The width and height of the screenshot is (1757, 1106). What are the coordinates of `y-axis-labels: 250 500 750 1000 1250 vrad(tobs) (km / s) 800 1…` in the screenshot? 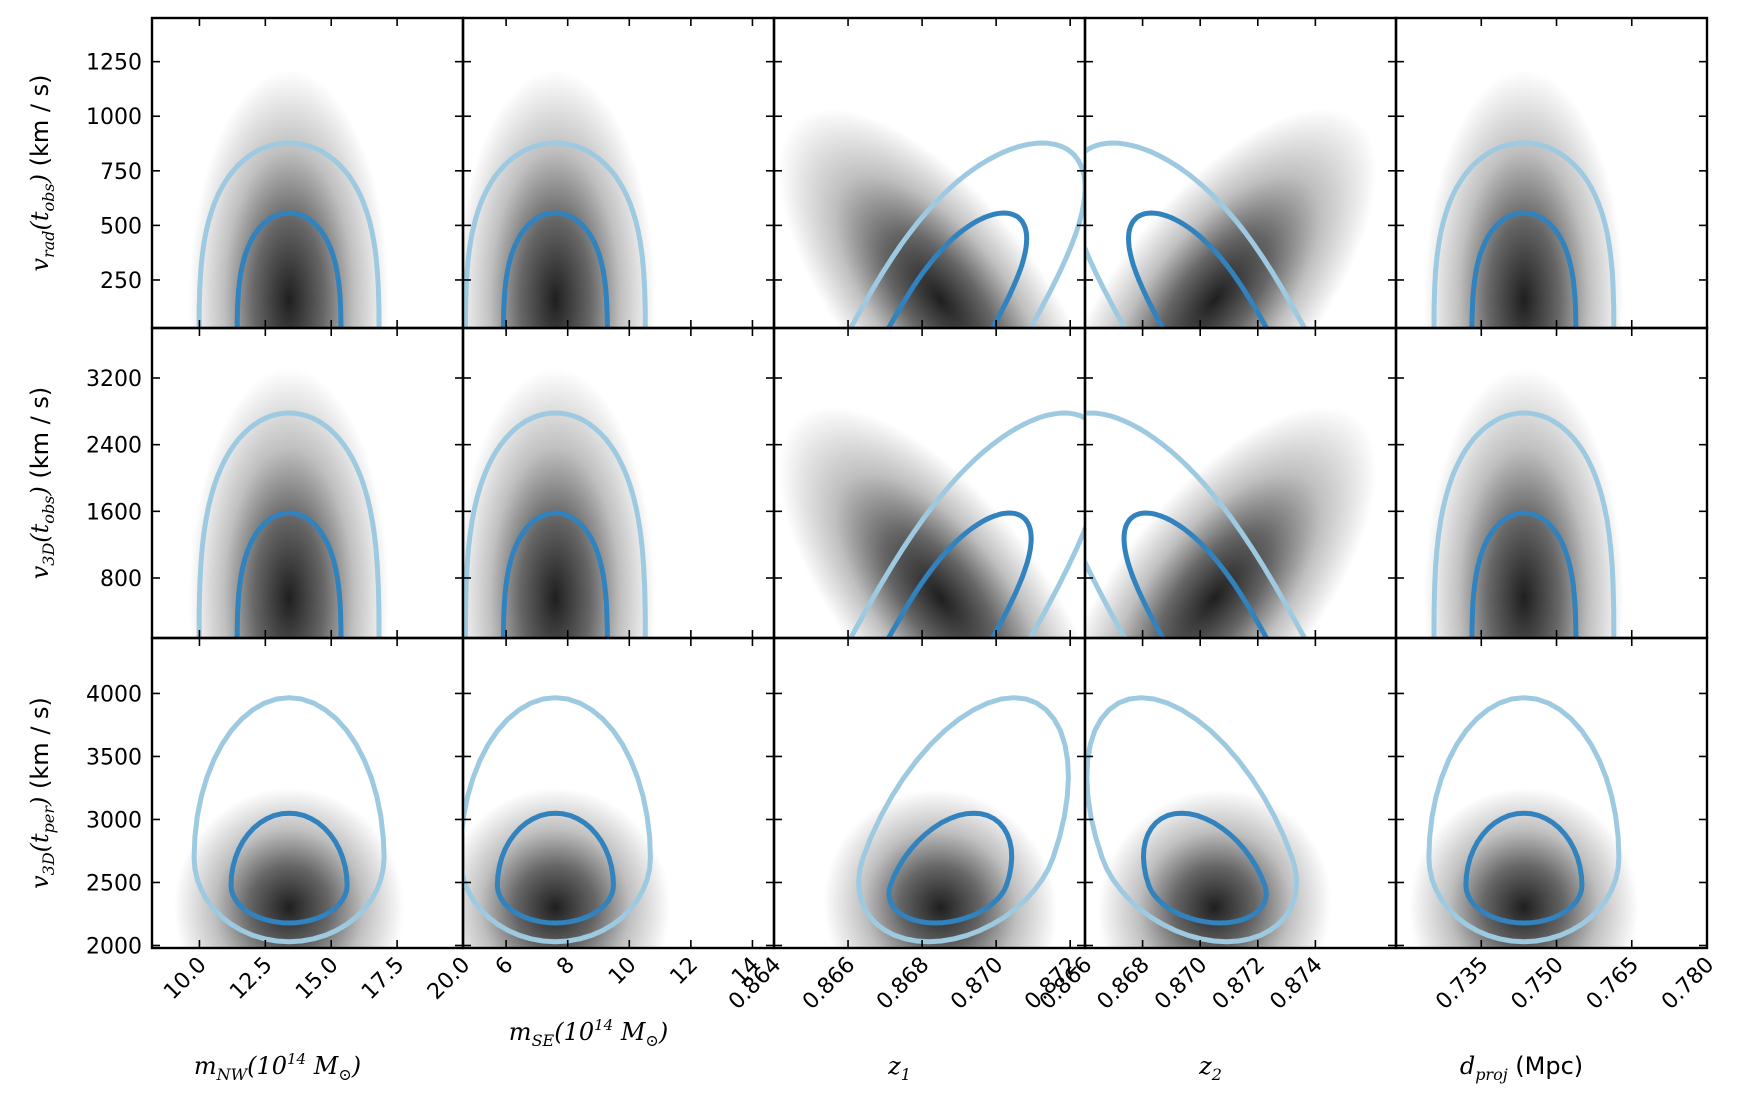 It's located at (84, 505).